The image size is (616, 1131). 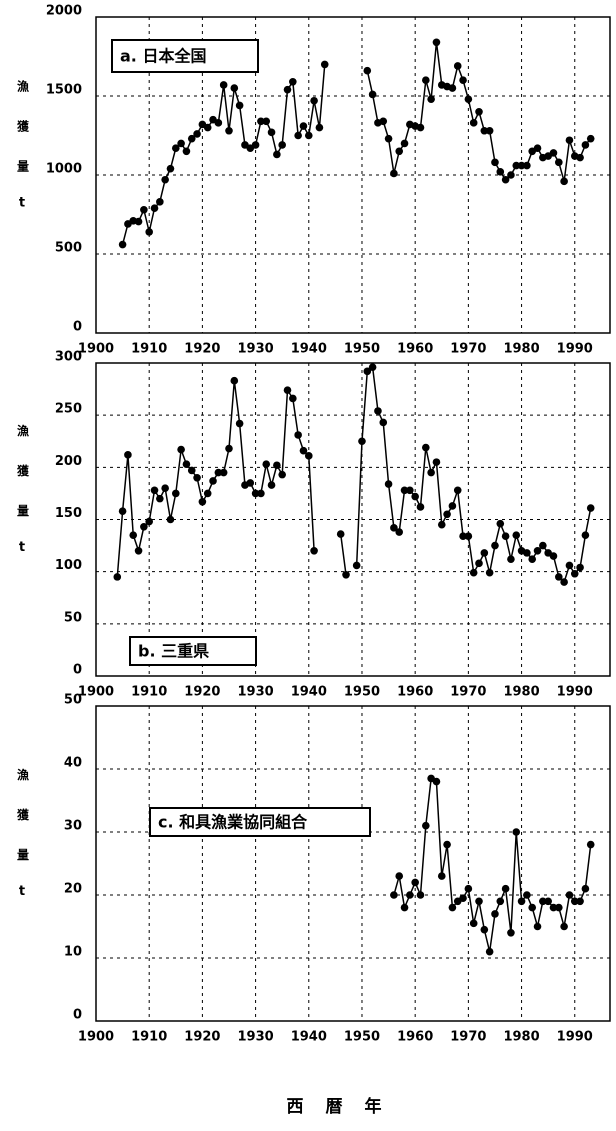 I want to click on y-tick-label: 150, so click(x=68, y=513).